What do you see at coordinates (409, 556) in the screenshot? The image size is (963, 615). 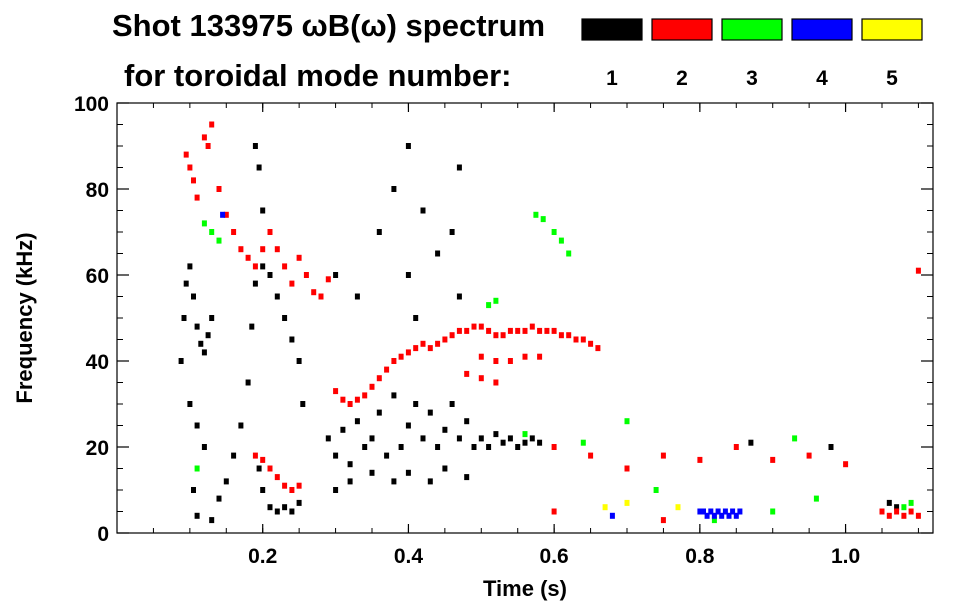 I see `x-tick-label-1: 0.4` at bounding box center [409, 556].